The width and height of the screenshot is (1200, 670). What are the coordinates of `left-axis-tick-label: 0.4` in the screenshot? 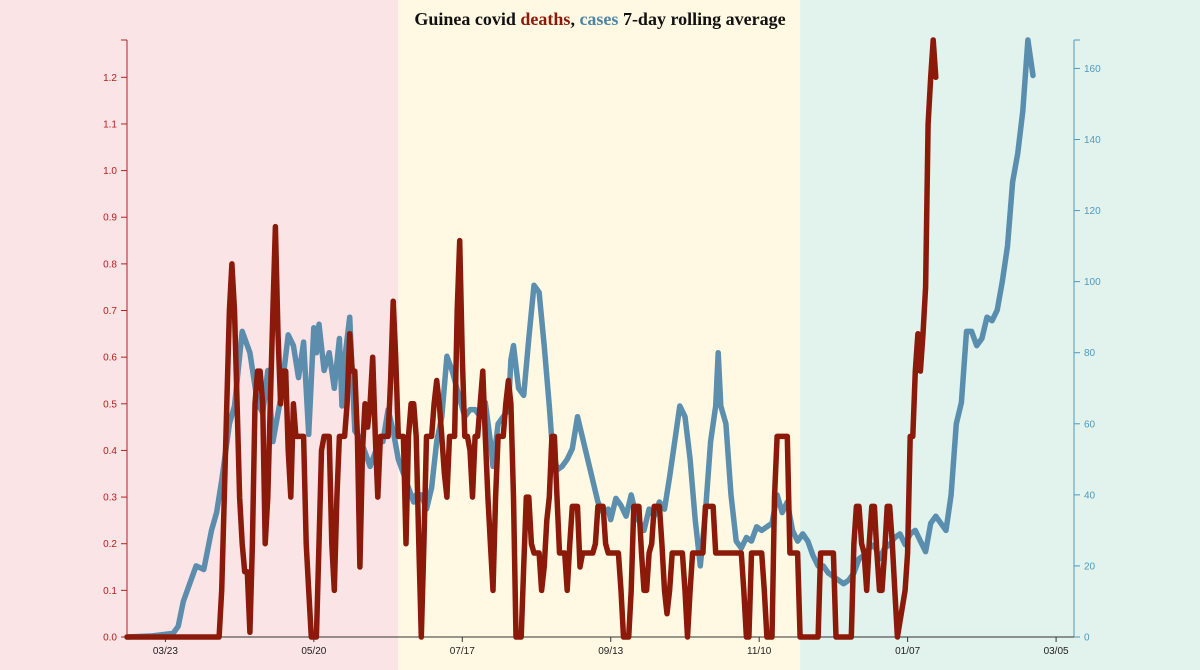 It's located at (110, 451).